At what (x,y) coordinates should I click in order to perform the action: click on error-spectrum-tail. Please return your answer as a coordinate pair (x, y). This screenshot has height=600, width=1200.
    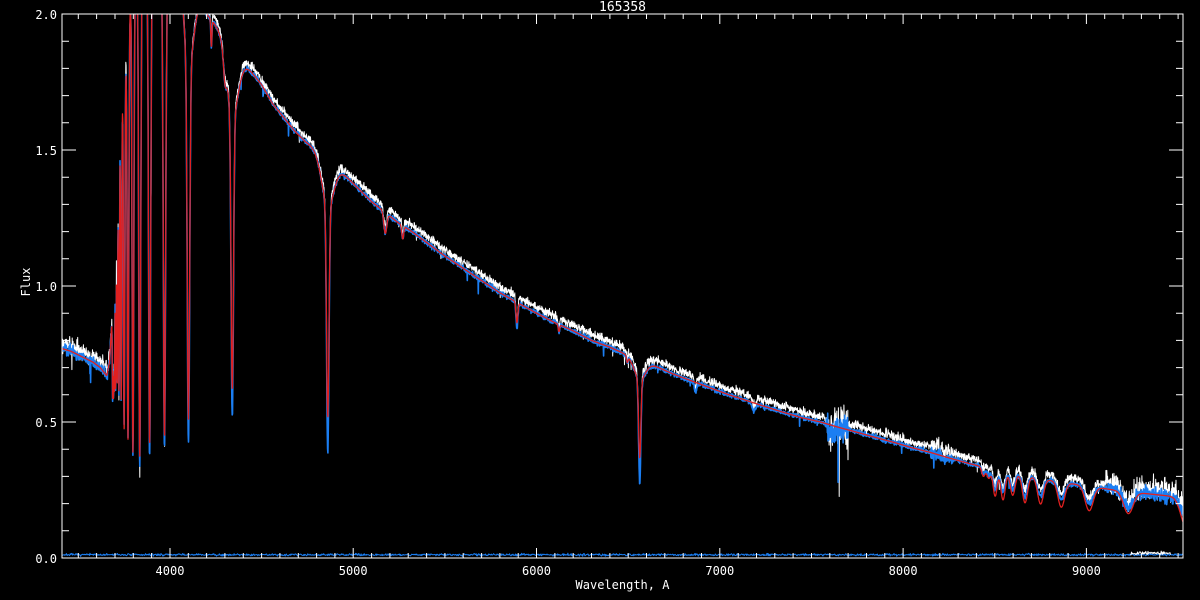
    Looking at the image, I should click on (1150, 553).